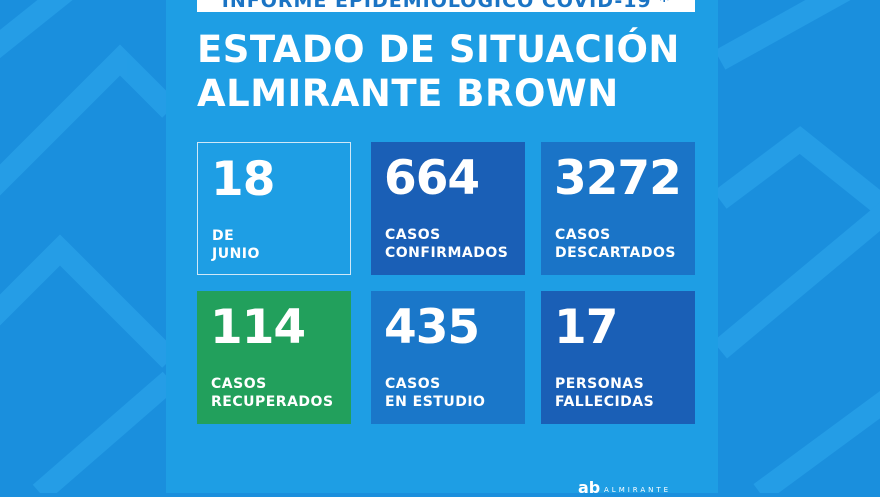 Image resolution: width=880 pixels, height=497 pixels. What do you see at coordinates (438, 49) in the screenshot?
I see `title-line-1: ESTADO DE SITUACIÓN` at bounding box center [438, 49].